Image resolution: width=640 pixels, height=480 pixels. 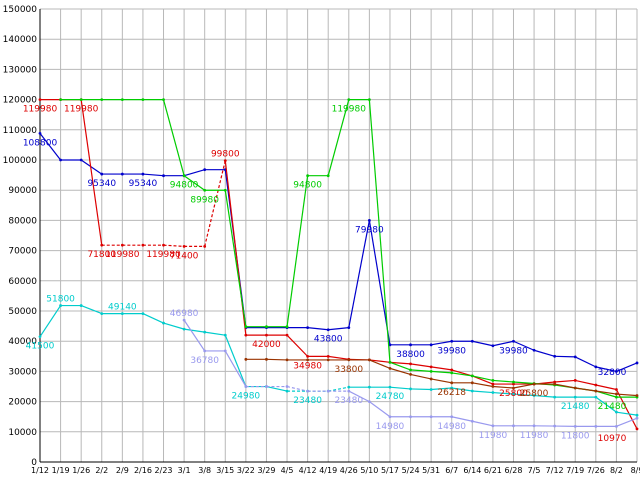 I want to click on point-value-label: 11800, so click(x=575, y=436).